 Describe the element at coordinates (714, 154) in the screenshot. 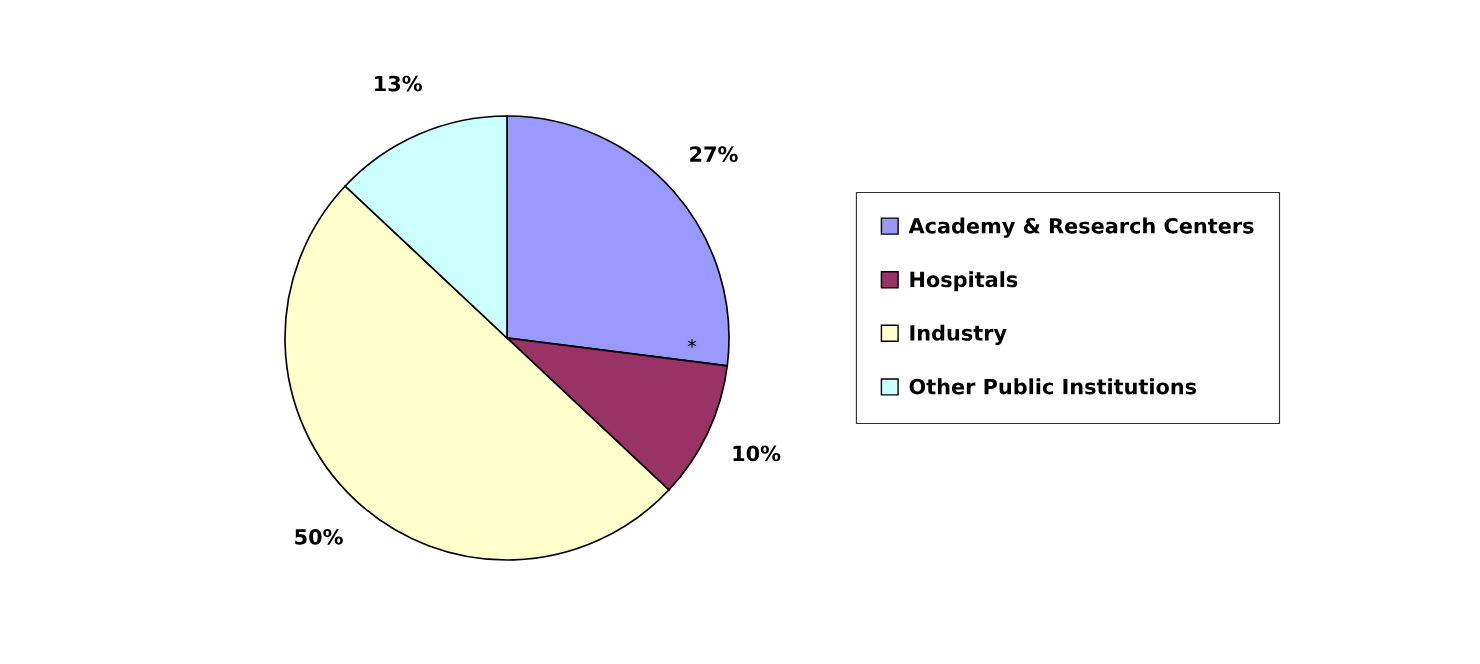

I see `data-label: 27%` at that location.